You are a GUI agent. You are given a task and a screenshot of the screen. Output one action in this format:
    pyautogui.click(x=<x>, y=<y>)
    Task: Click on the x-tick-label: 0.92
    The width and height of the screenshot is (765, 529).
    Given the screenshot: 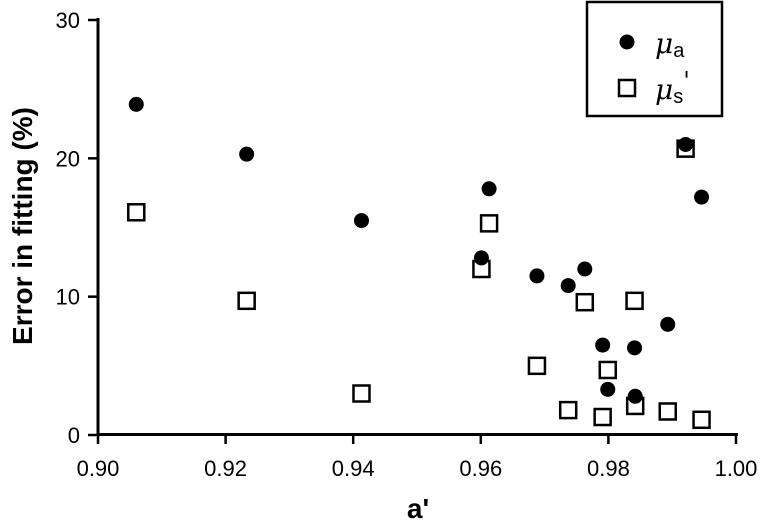 What is the action you would take?
    pyautogui.click(x=225, y=468)
    